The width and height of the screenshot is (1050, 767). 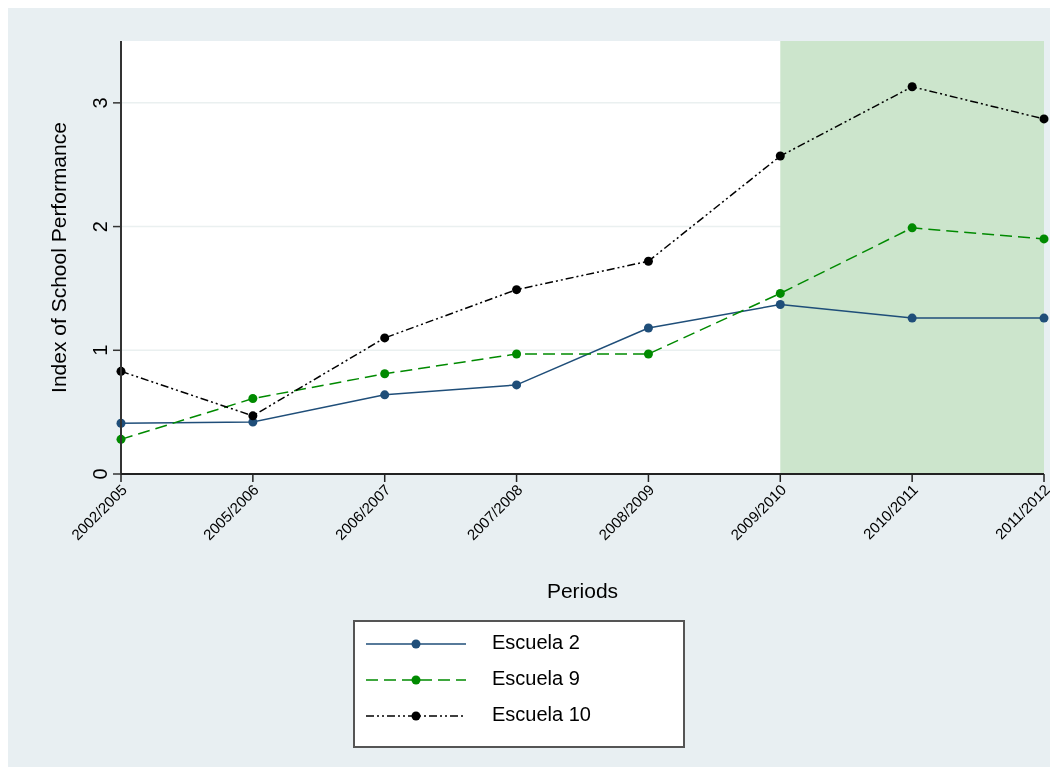 What do you see at coordinates (541, 714) in the screenshot?
I see `legend-label: Escuela 10` at bounding box center [541, 714].